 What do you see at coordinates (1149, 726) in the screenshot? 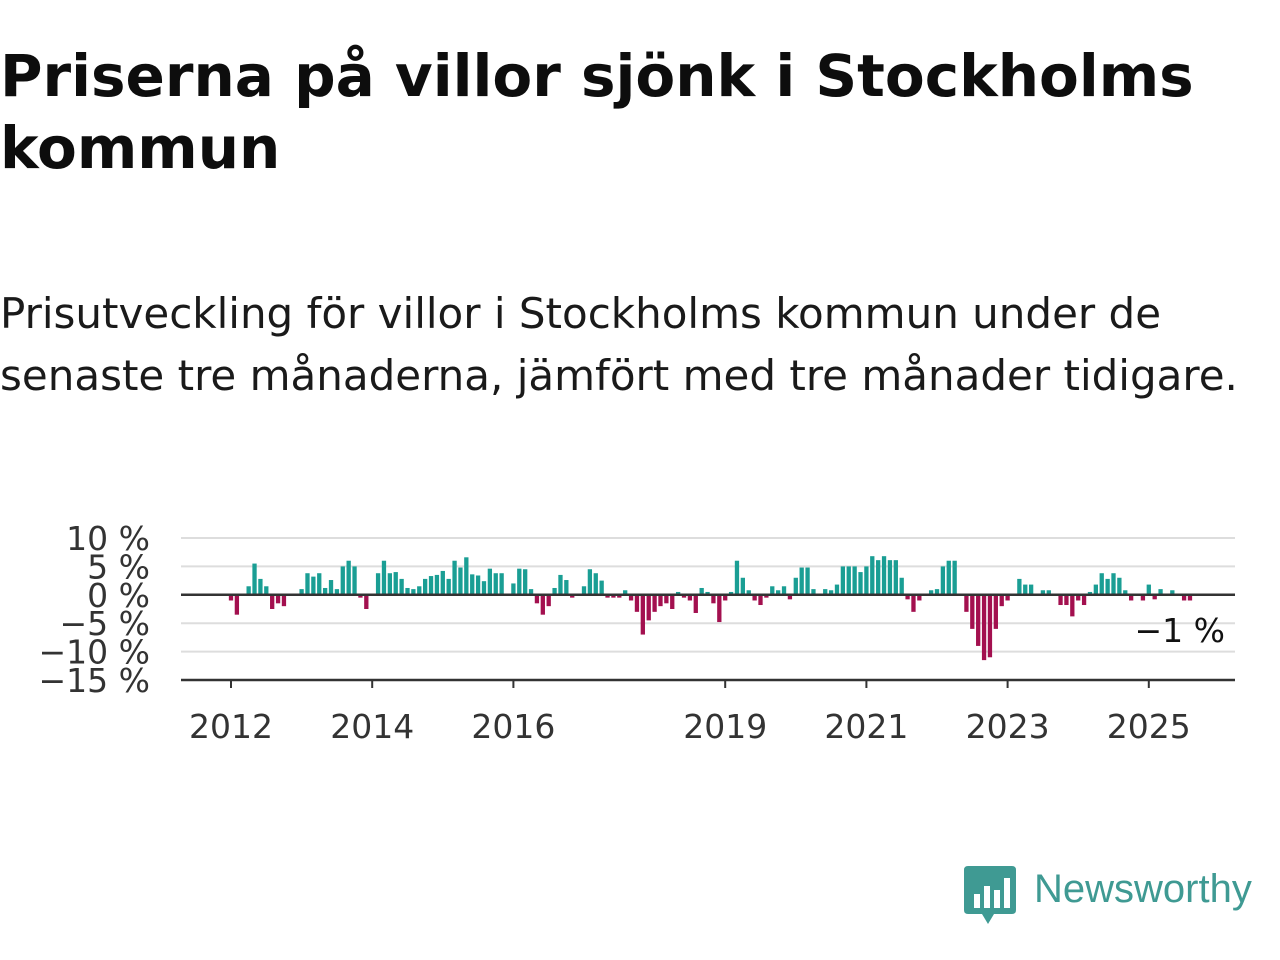
I see `x-tick-label: 2025` at bounding box center [1149, 726].